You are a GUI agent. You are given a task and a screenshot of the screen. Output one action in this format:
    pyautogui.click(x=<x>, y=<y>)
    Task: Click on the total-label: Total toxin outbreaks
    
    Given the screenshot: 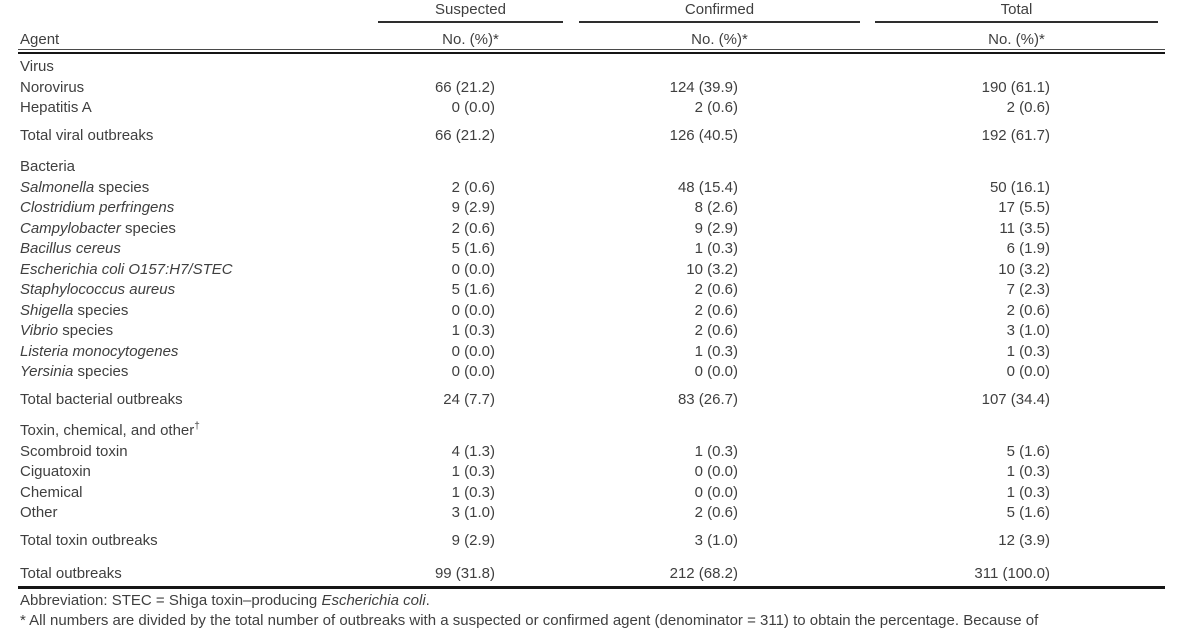 What is the action you would take?
    pyautogui.click(x=89, y=540)
    